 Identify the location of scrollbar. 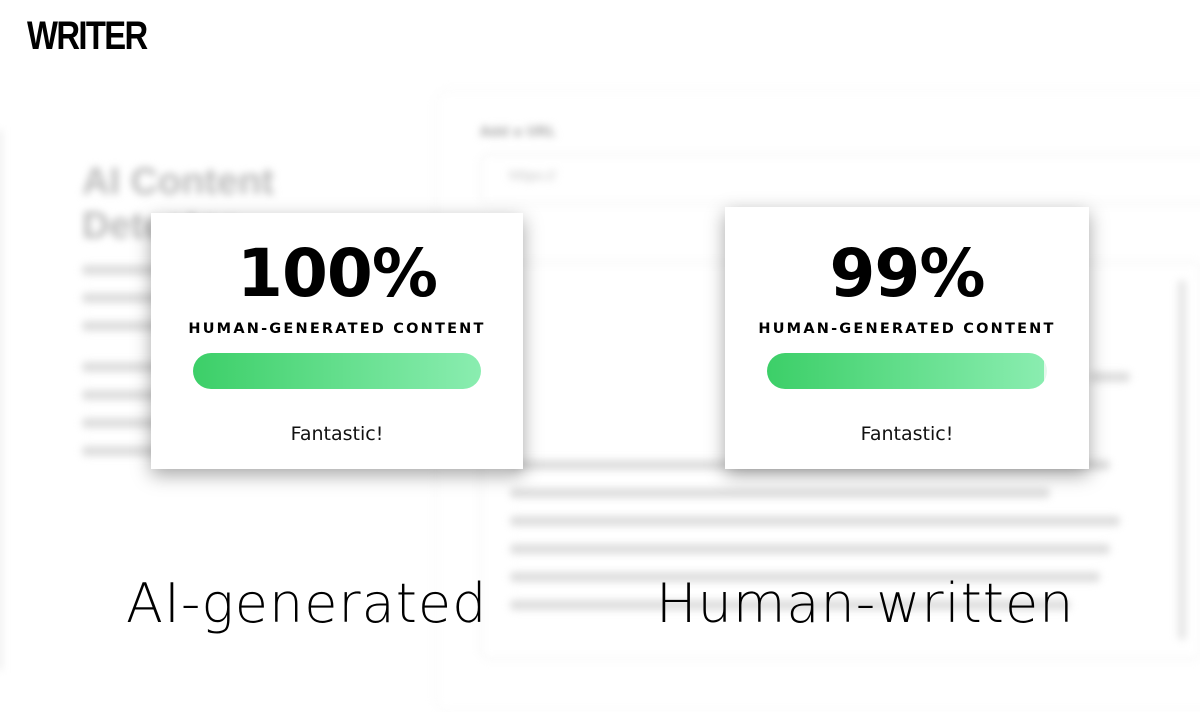
(1182, 460).